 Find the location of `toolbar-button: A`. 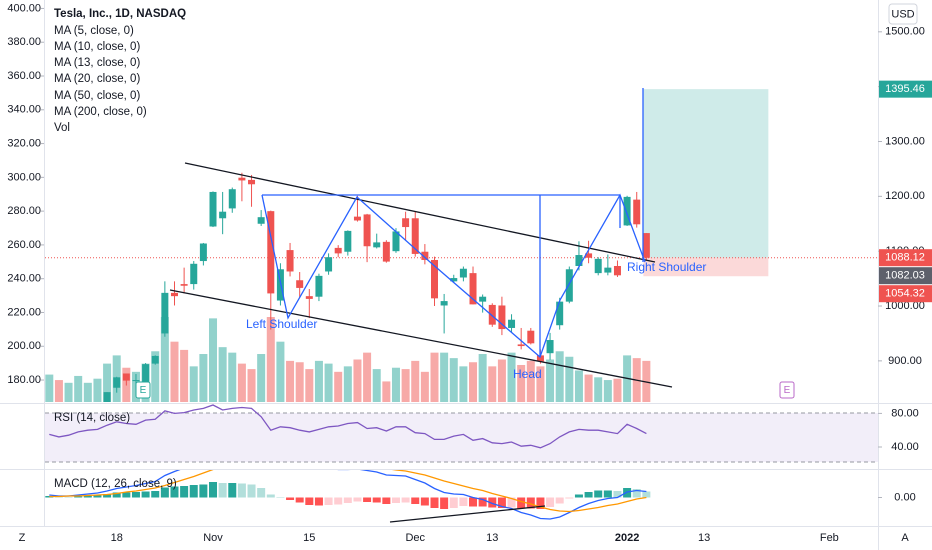

toolbar-button: A is located at coordinates (905, 538).